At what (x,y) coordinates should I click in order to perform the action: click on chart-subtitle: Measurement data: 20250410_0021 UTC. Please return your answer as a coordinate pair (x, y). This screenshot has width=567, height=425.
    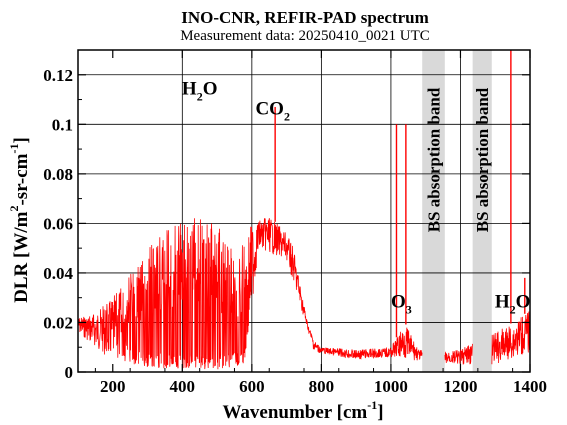
    Looking at the image, I should click on (305, 36).